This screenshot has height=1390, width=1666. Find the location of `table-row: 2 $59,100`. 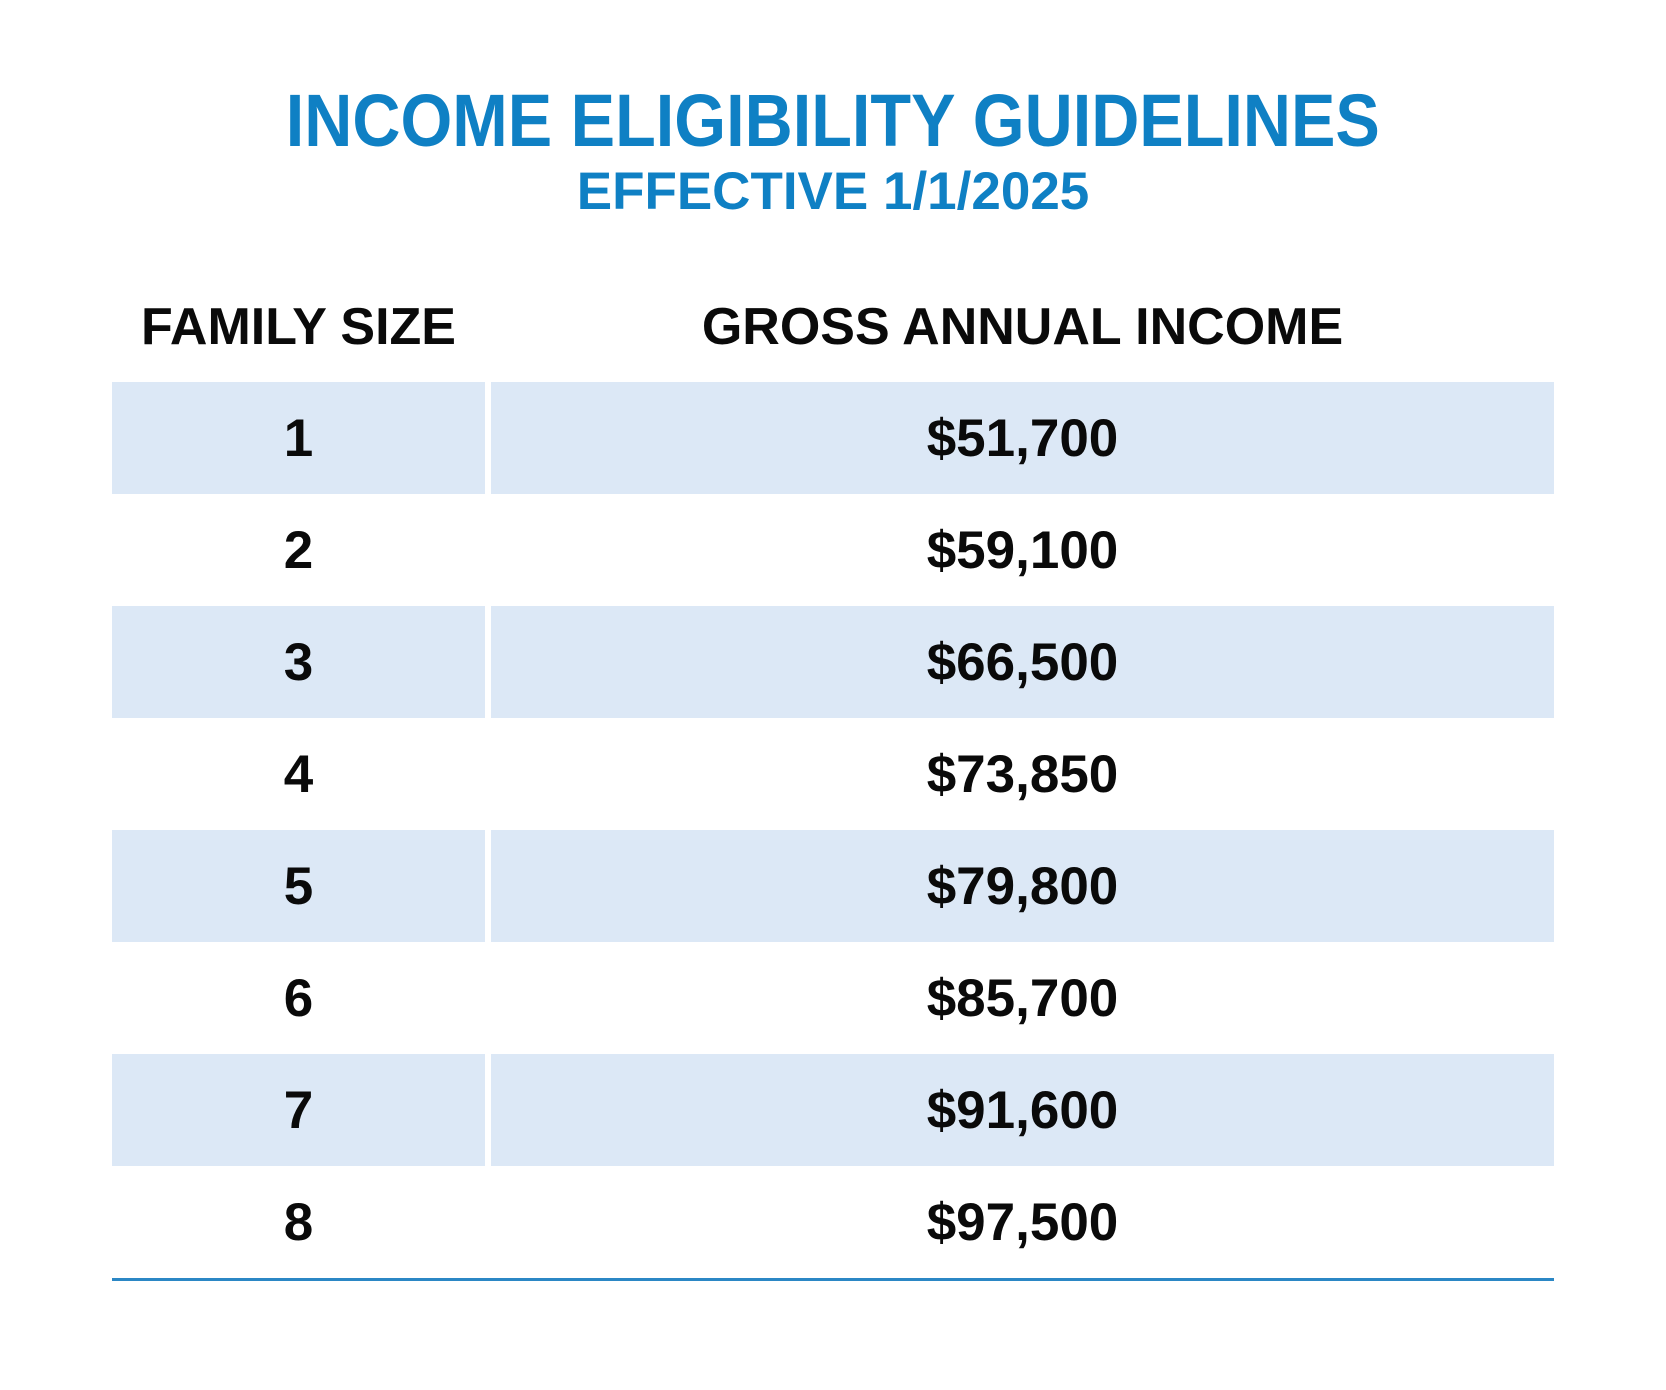

table-row: 2 $59,100 is located at coordinates (833, 550).